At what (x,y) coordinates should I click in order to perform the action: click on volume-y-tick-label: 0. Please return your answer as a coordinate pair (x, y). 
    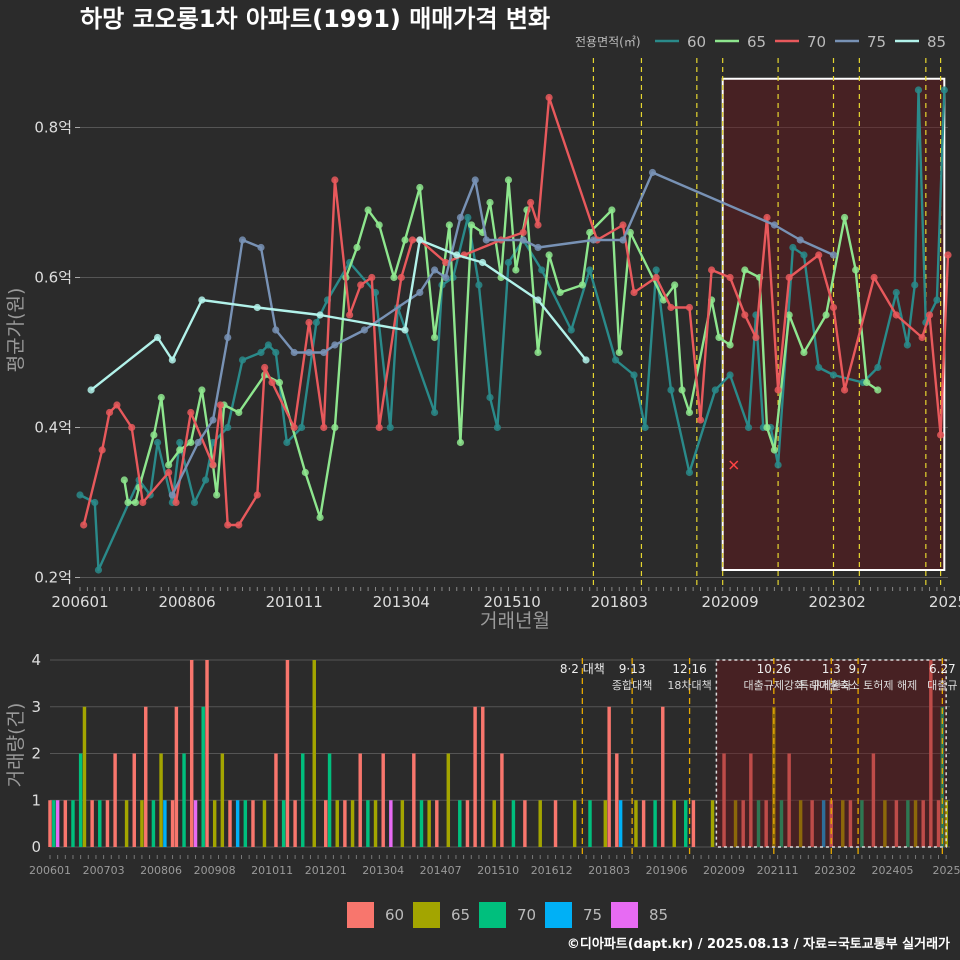
    Looking at the image, I should click on (36, 847).